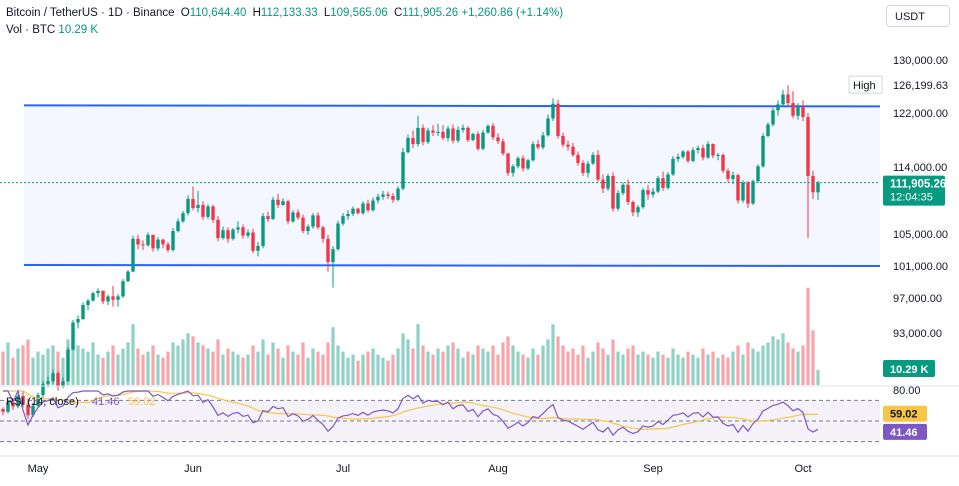  I want to click on channel-lower-line, so click(452, 265).